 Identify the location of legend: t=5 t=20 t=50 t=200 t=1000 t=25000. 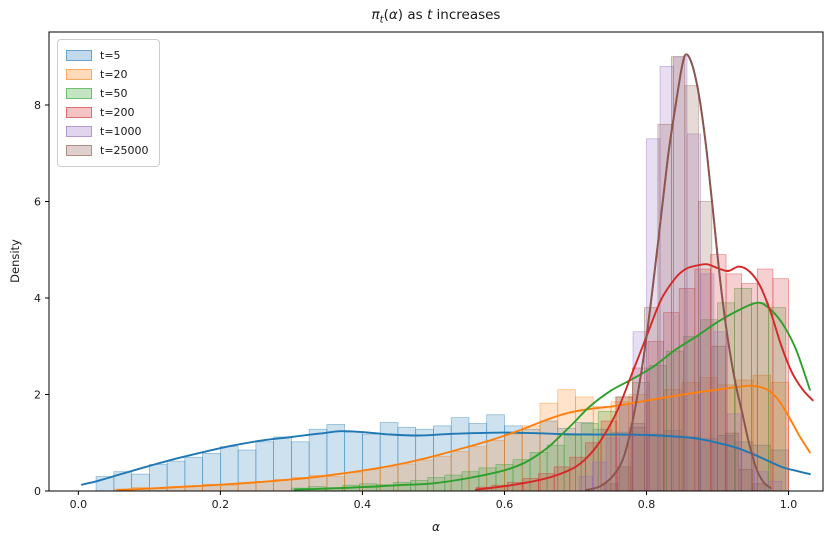
(108, 103).